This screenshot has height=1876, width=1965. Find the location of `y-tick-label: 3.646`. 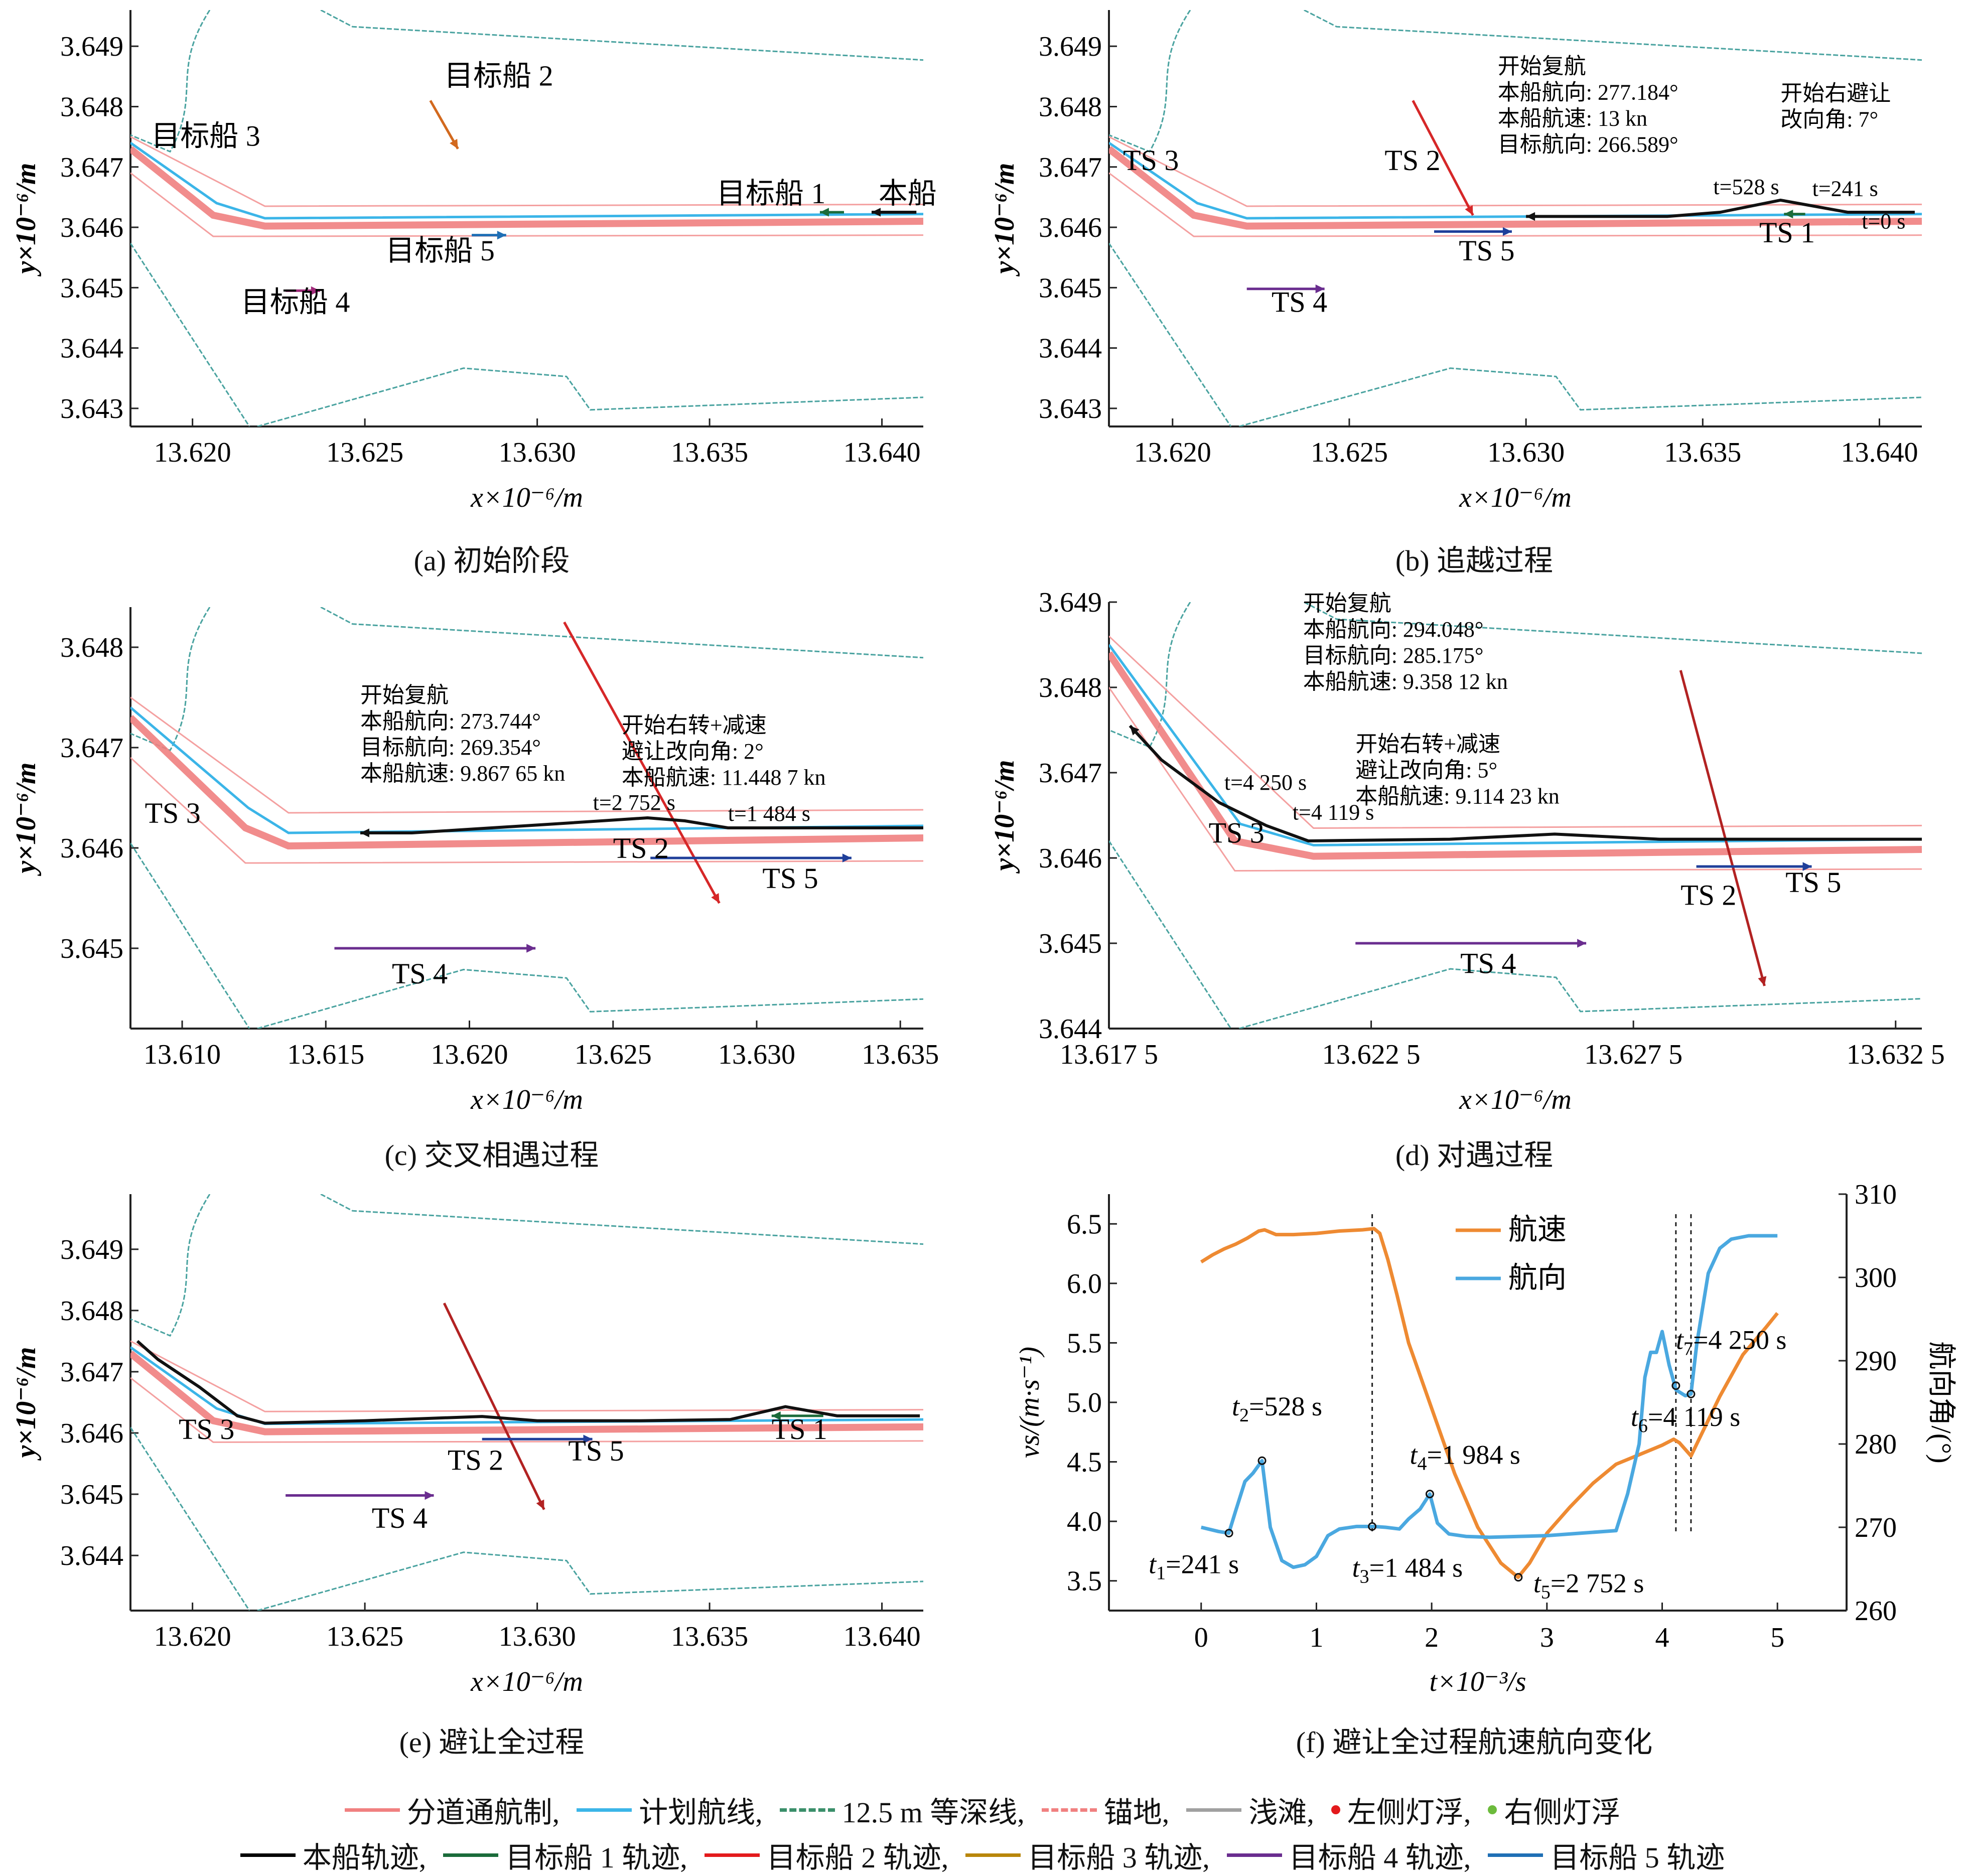

y-tick-label: 3.646 is located at coordinates (91, 227).